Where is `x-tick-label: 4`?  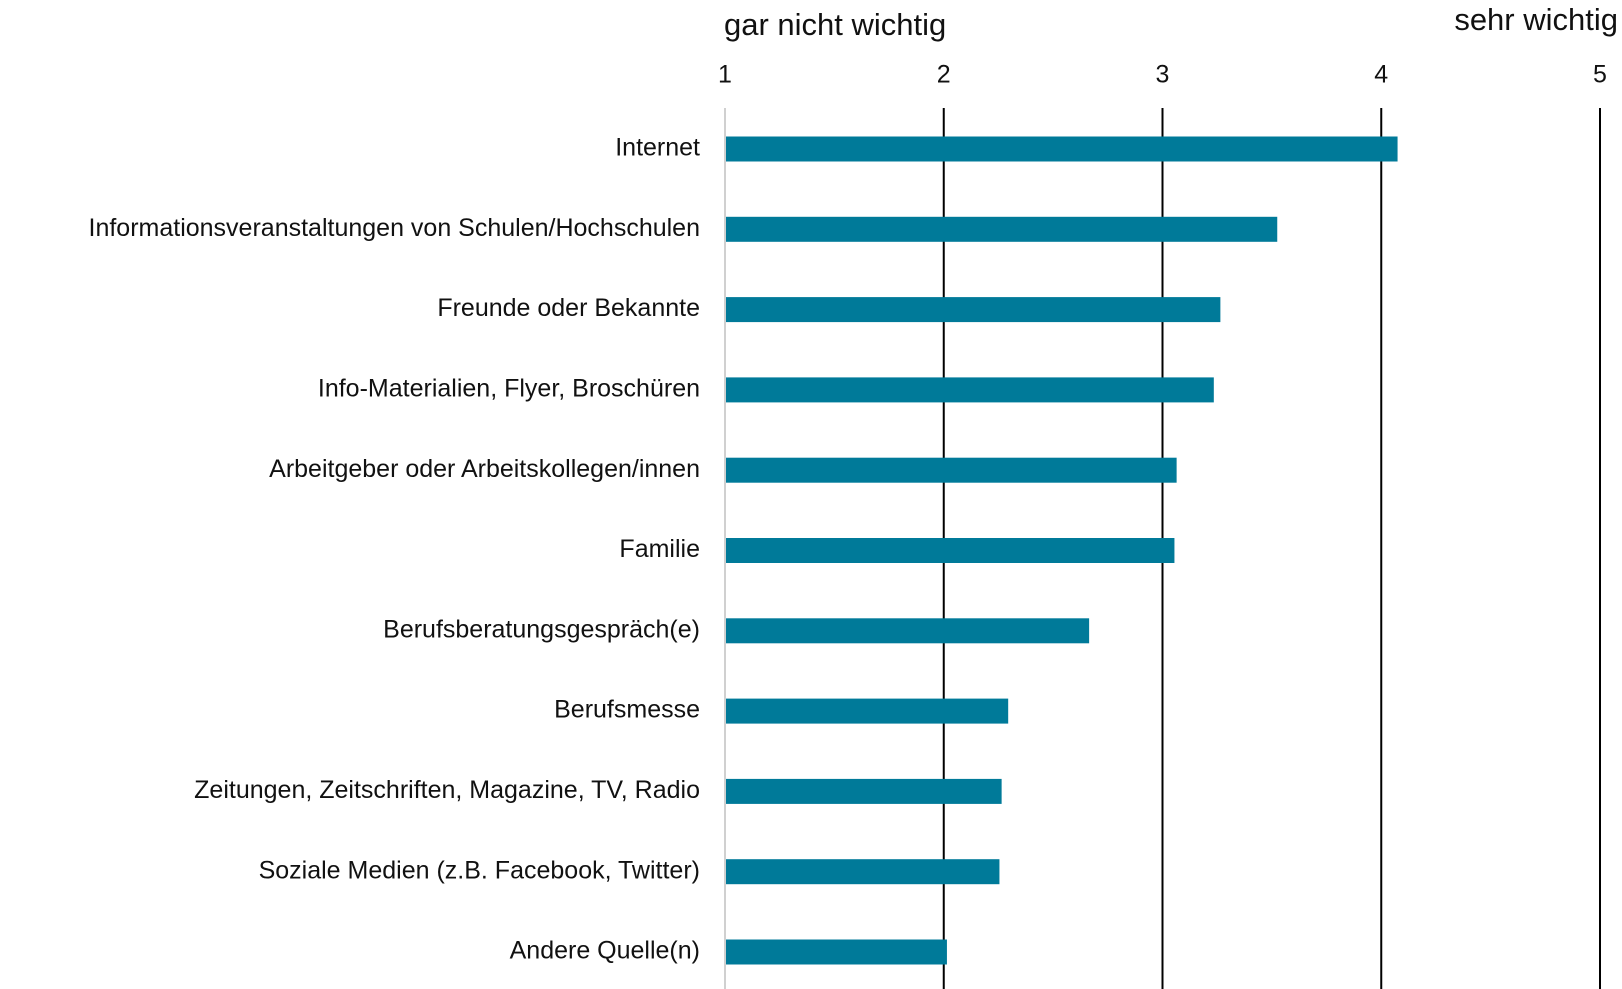 x-tick-label: 4 is located at coordinates (1381, 75).